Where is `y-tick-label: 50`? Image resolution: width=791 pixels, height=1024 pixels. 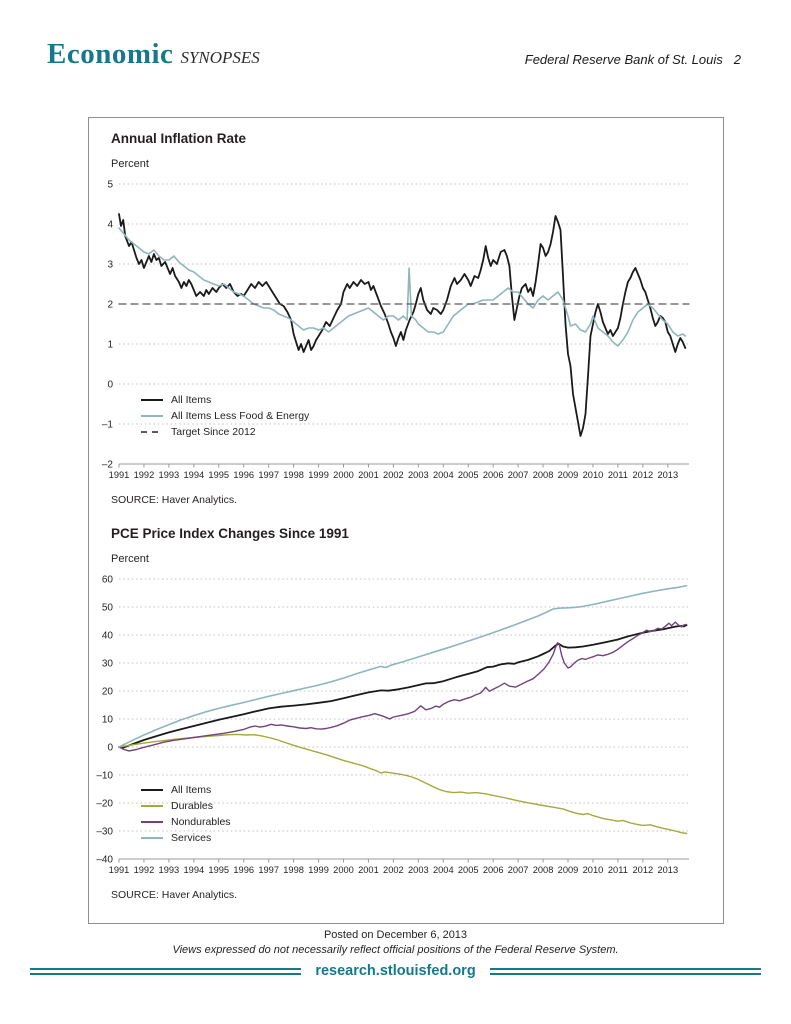 y-tick-label: 50 is located at coordinates (108, 608).